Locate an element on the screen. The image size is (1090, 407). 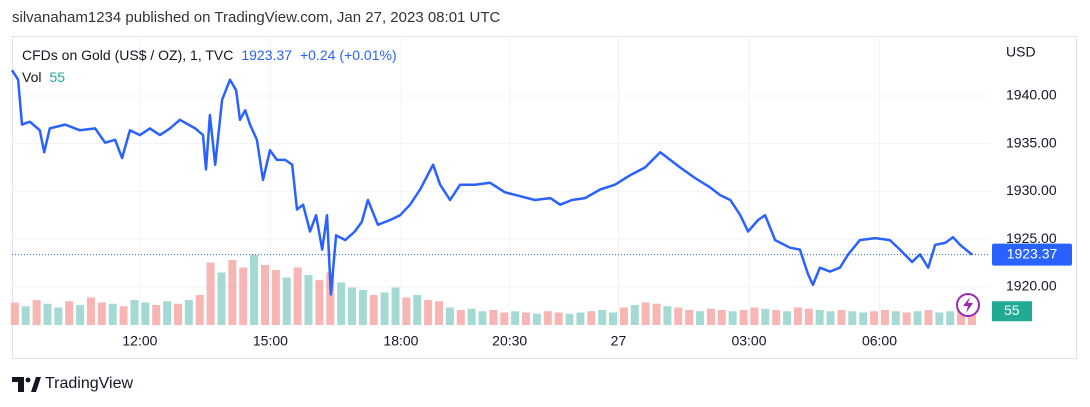
y-tick-label: 1935.00 is located at coordinates (1031, 142).